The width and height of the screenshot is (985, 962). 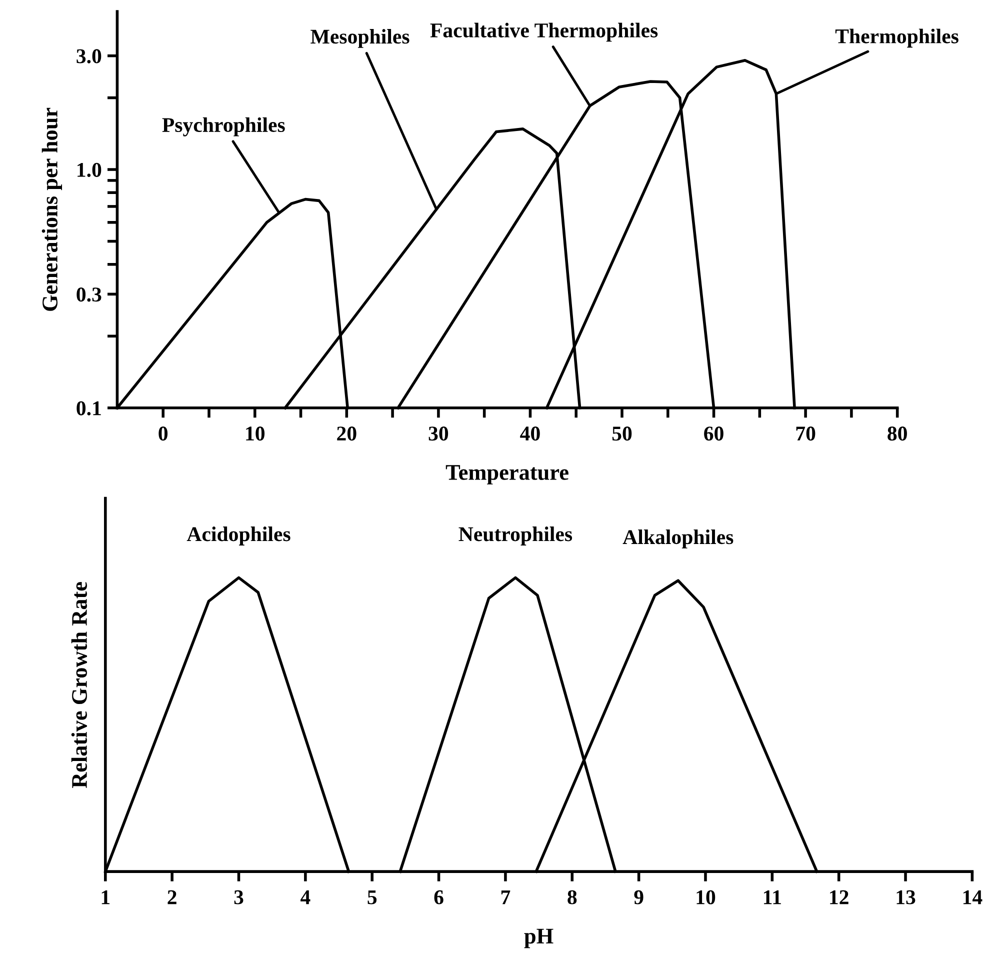 What do you see at coordinates (239, 897) in the screenshot?
I see `x-tick-label: 3` at bounding box center [239, 897].